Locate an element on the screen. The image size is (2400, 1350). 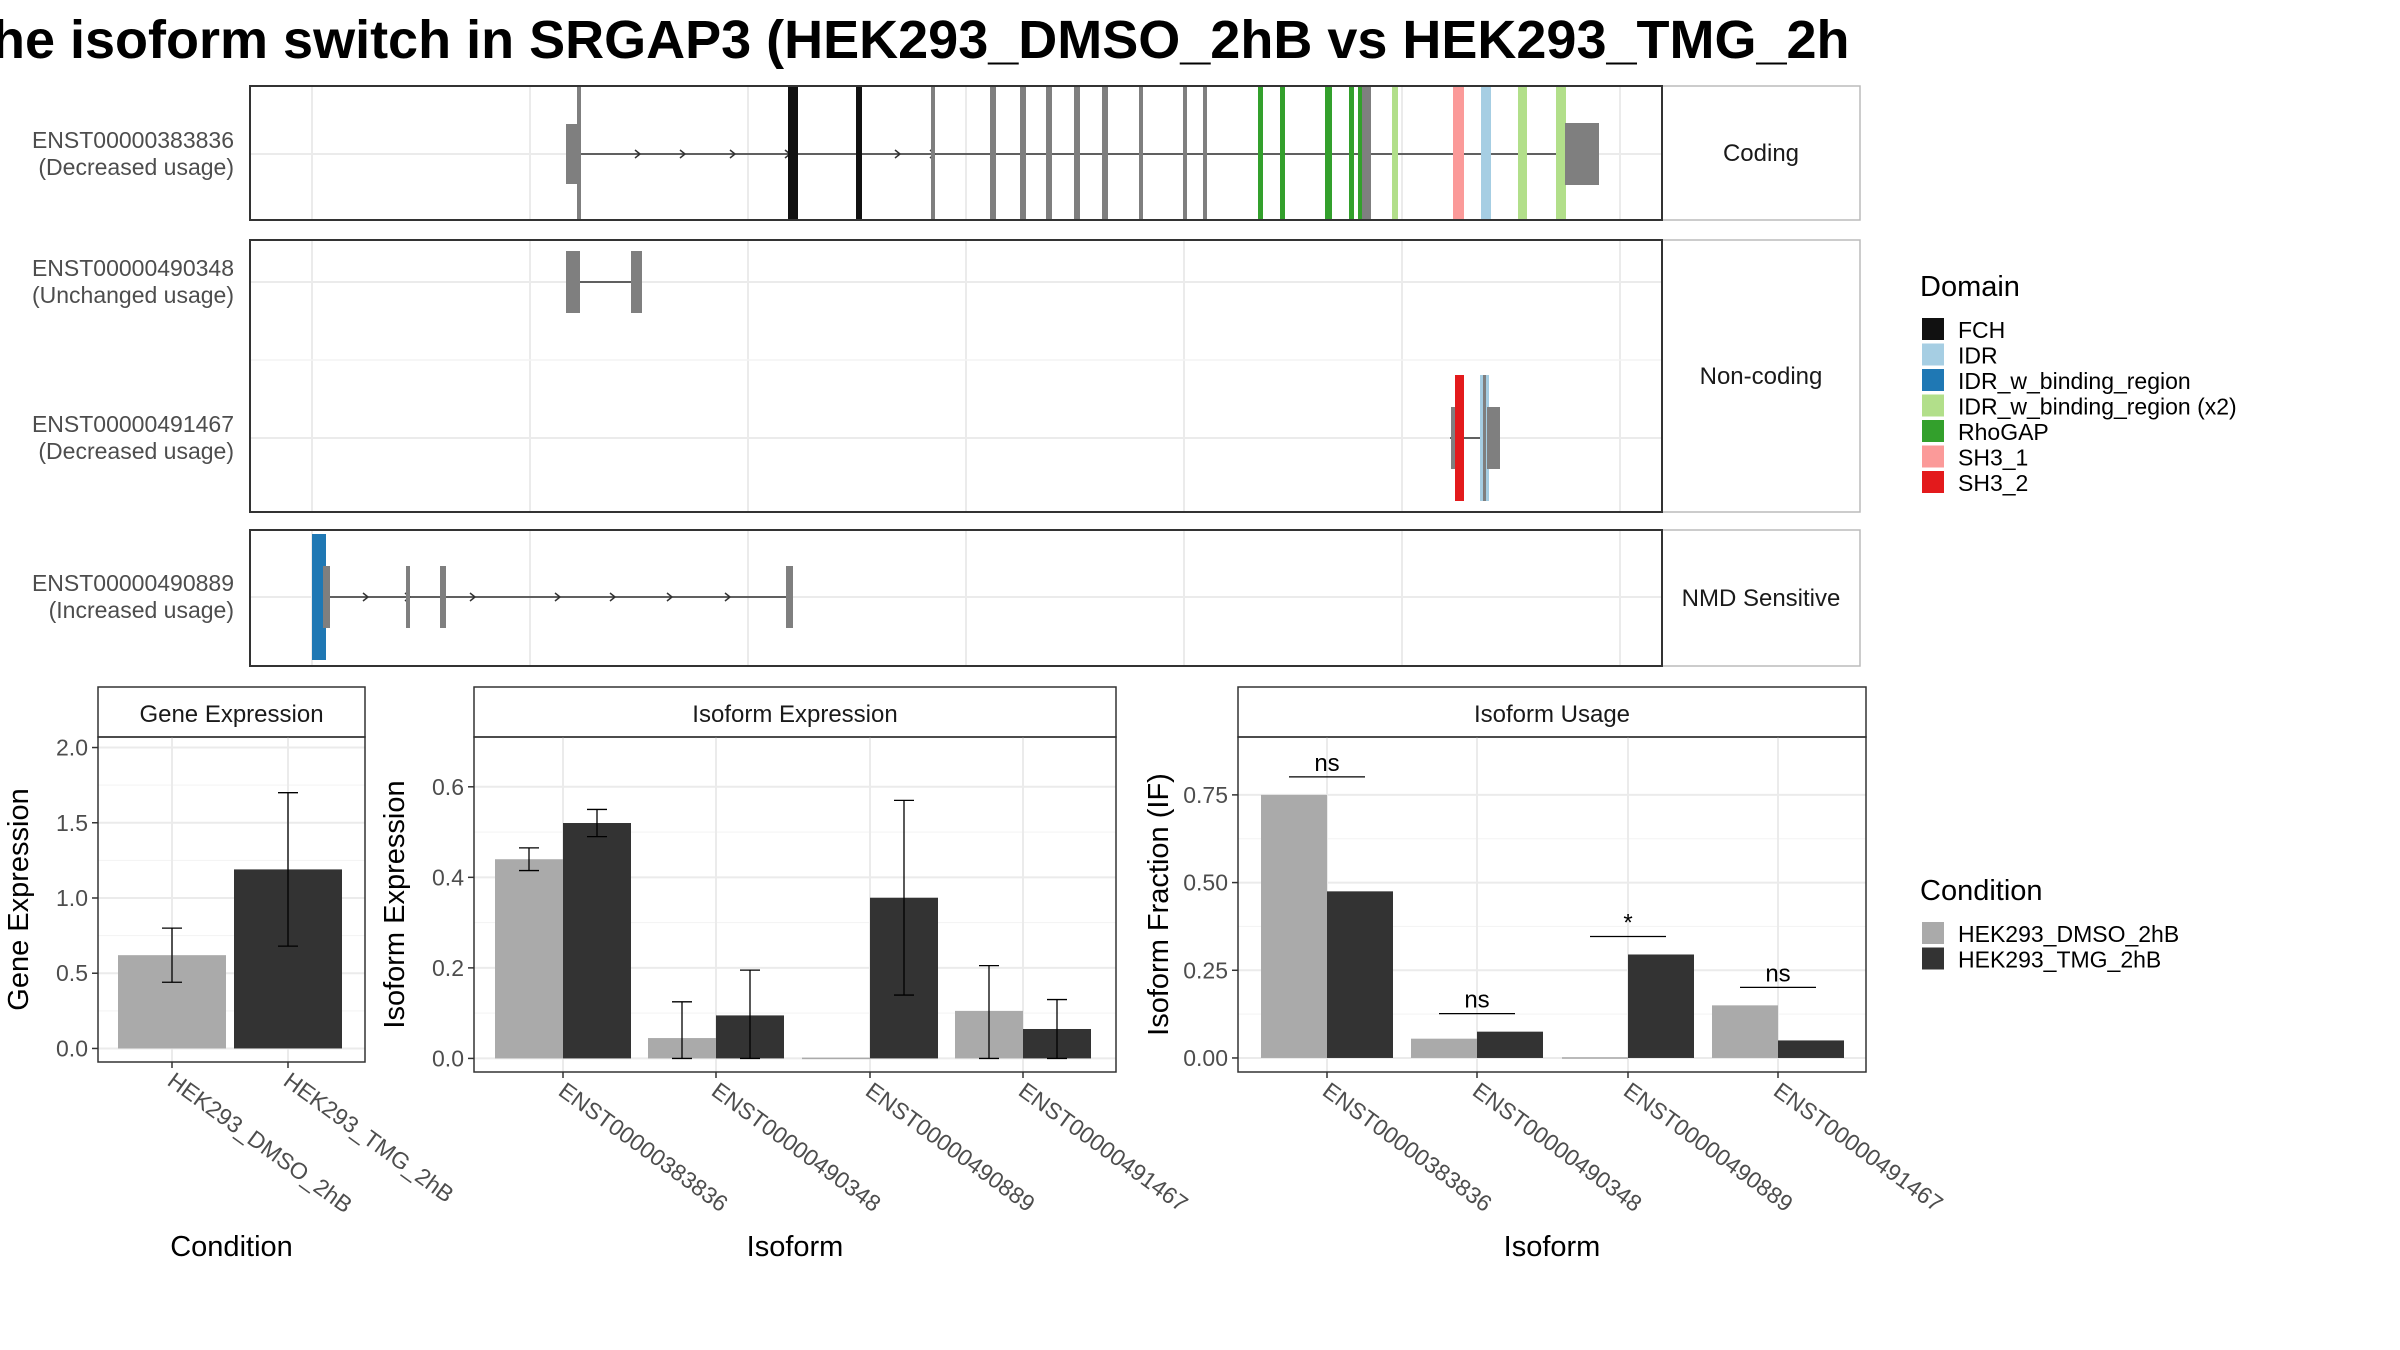
domain-legend-label: RhoGAP is located at coordinates (2003, 432).